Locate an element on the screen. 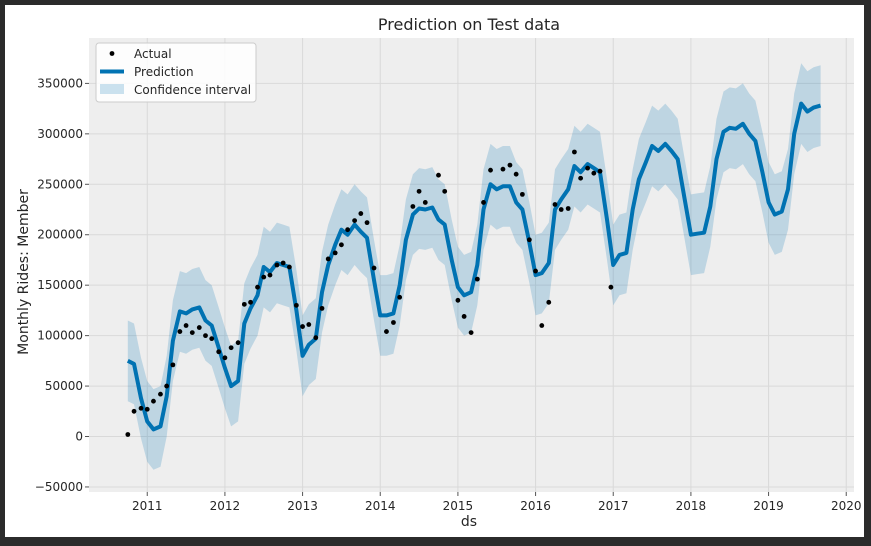 Image resolution: width=871 pixels, height=546 pixels. y-axis-label: Monthly Rides: Member is located at coordinates (24, 272).